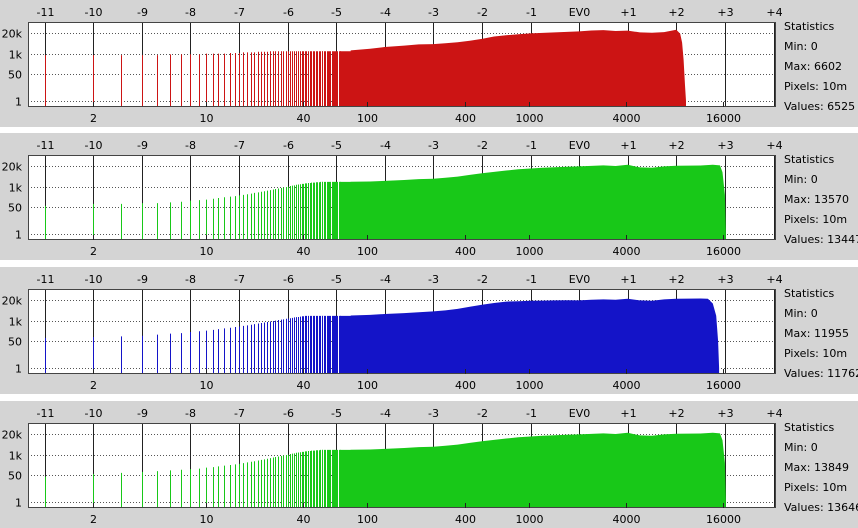 This screenshot has height=528, width=858. I want to click on ev-tick-label: -7, so click(239, 12).